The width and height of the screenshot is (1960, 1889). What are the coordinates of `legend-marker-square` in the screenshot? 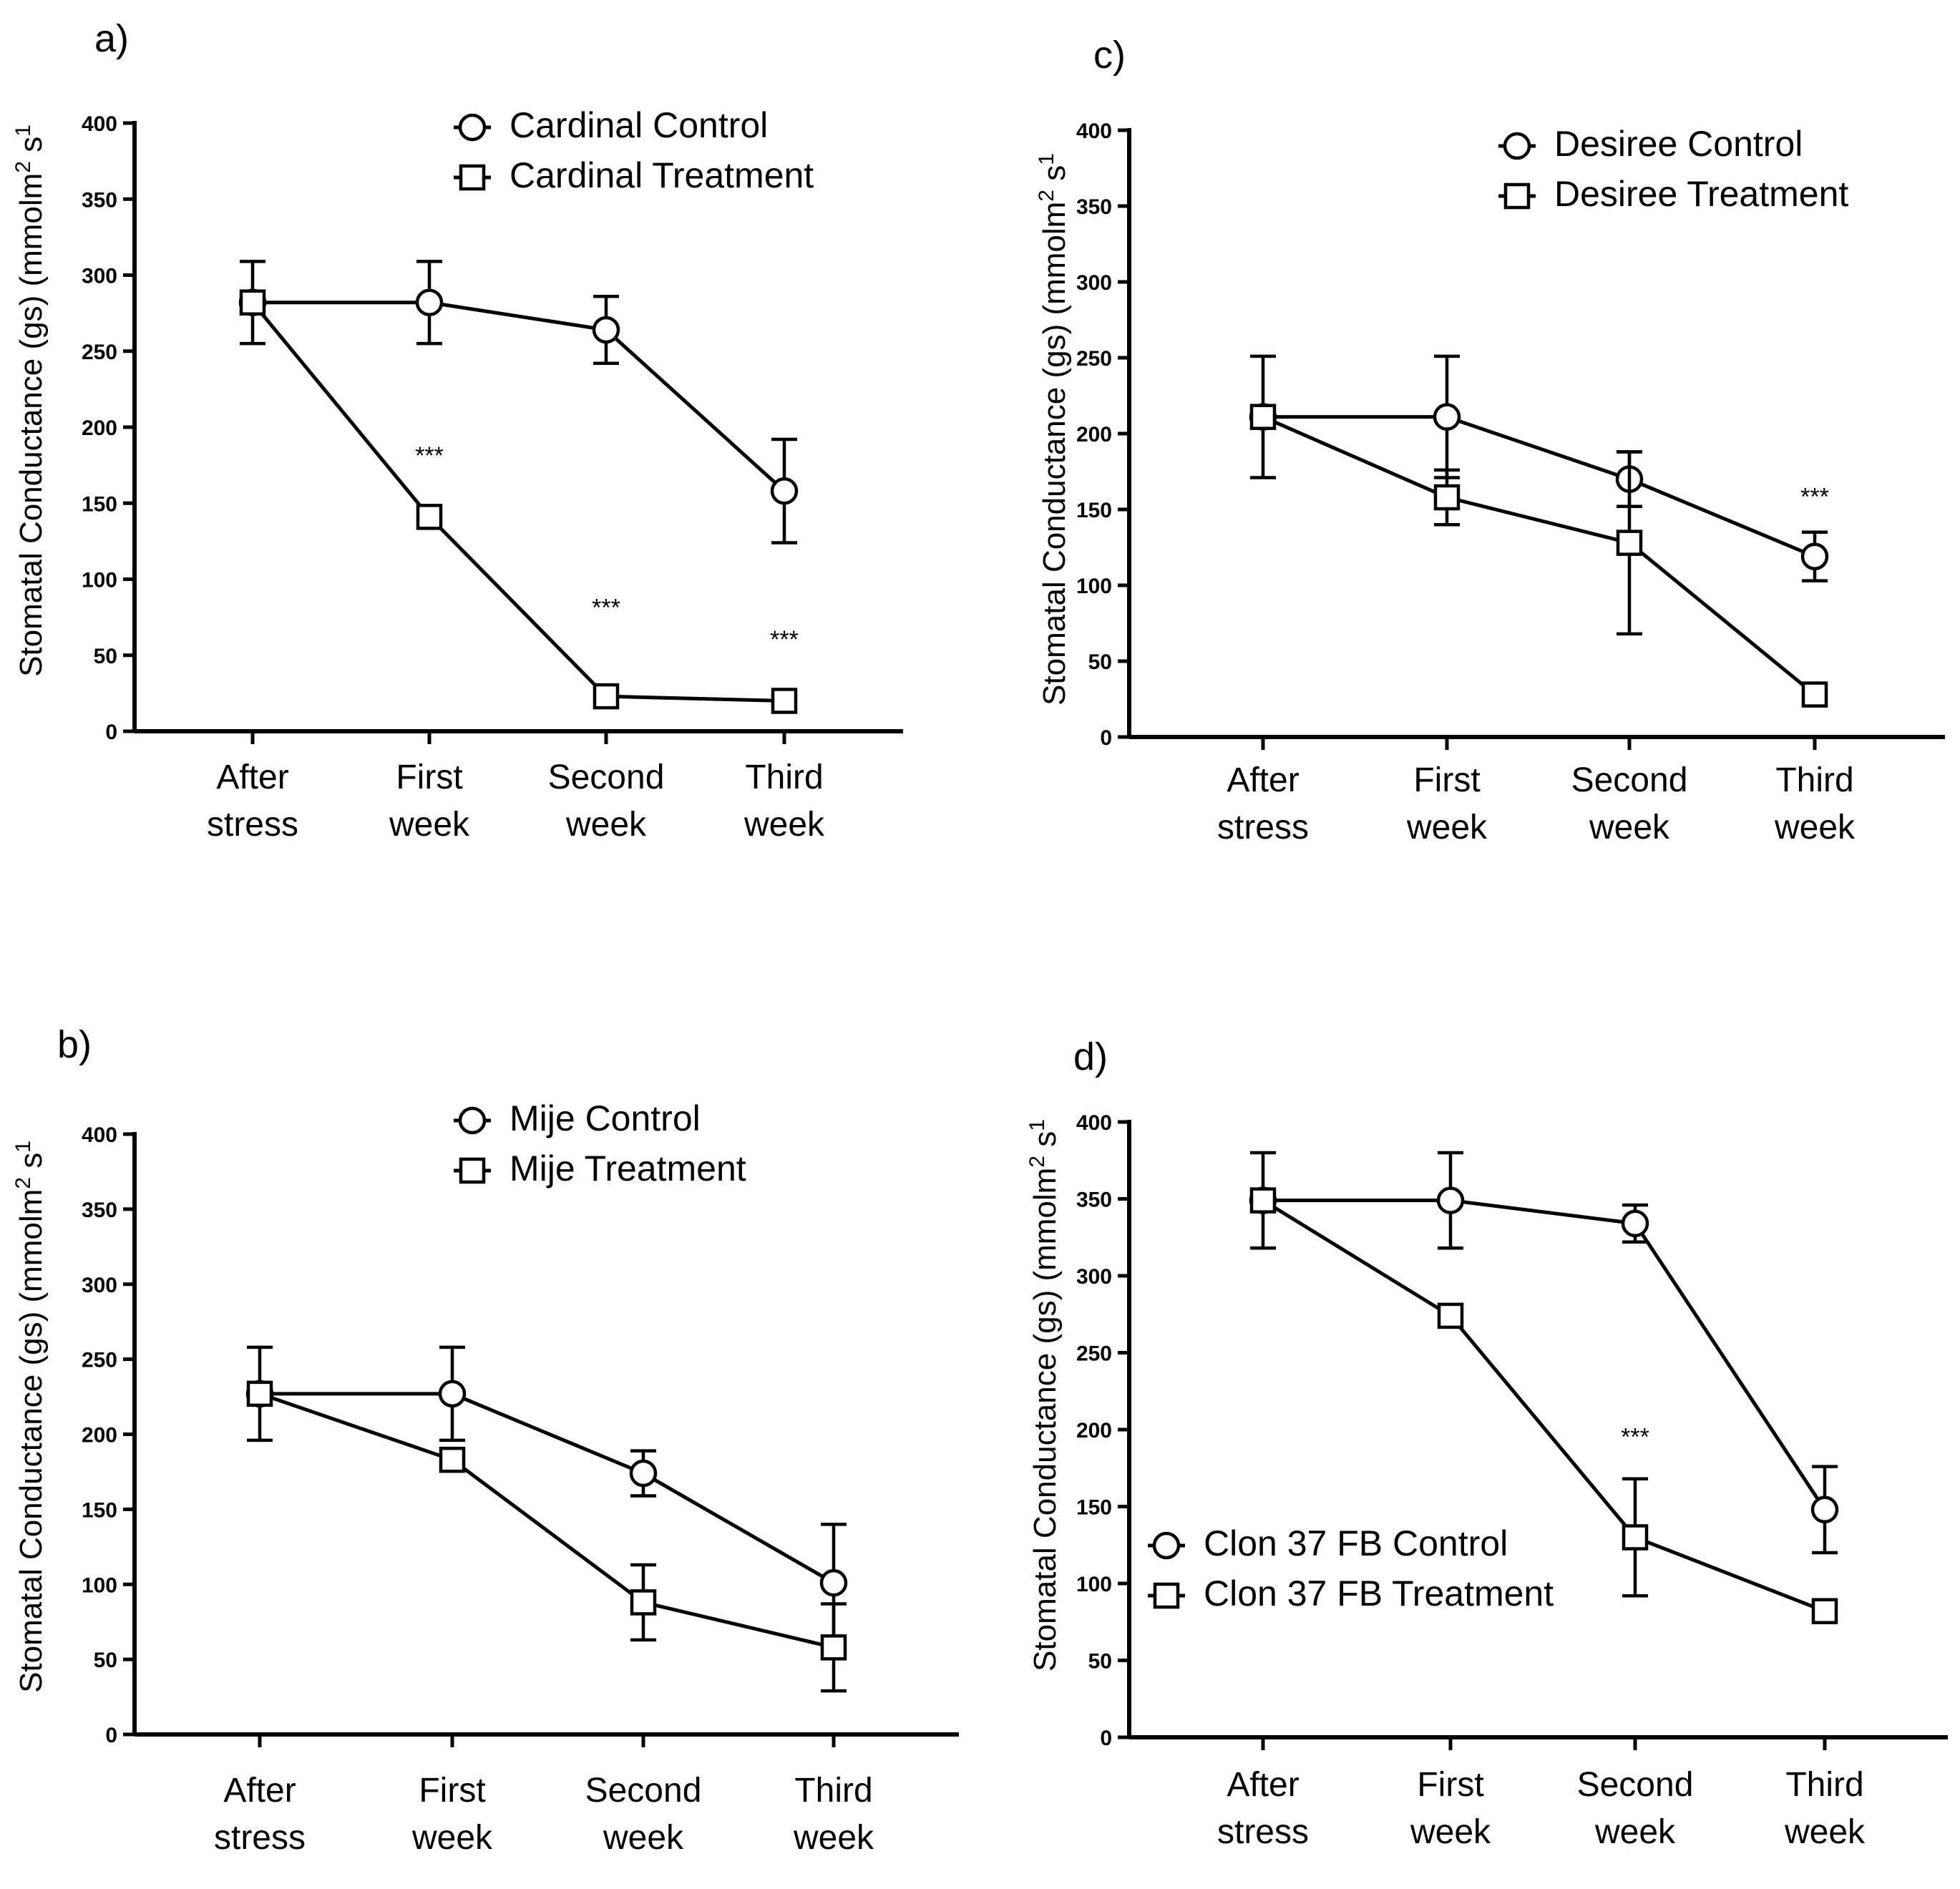 It's located at (472, 1171).